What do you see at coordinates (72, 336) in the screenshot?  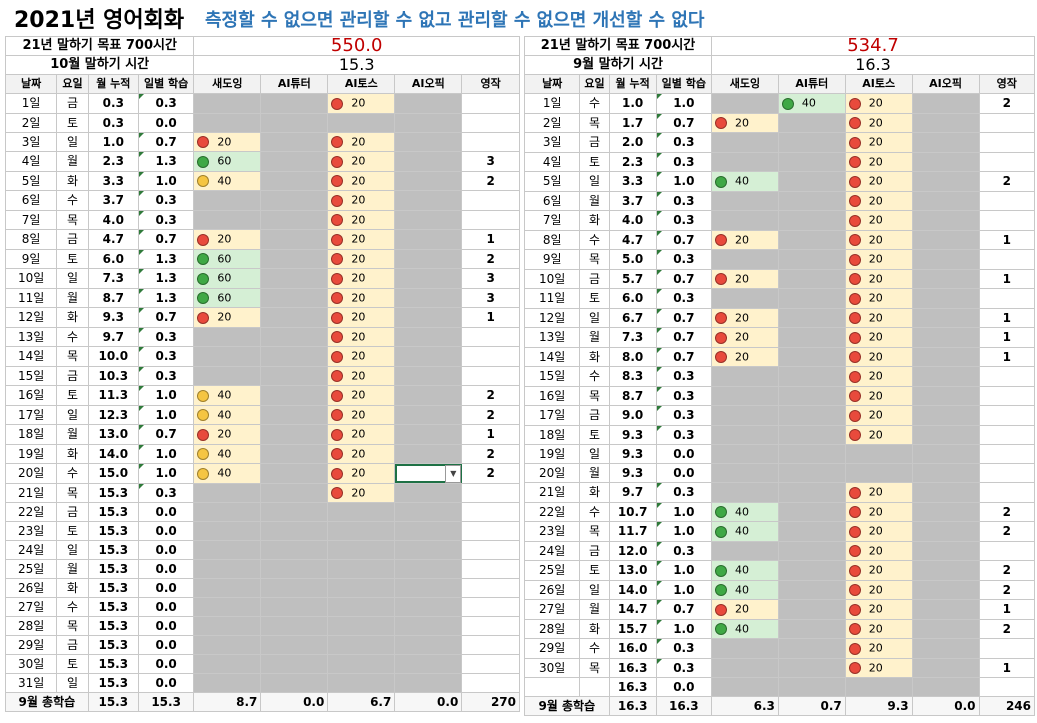 I see `weekday-cell: 수` at bounding box center [72, 336].